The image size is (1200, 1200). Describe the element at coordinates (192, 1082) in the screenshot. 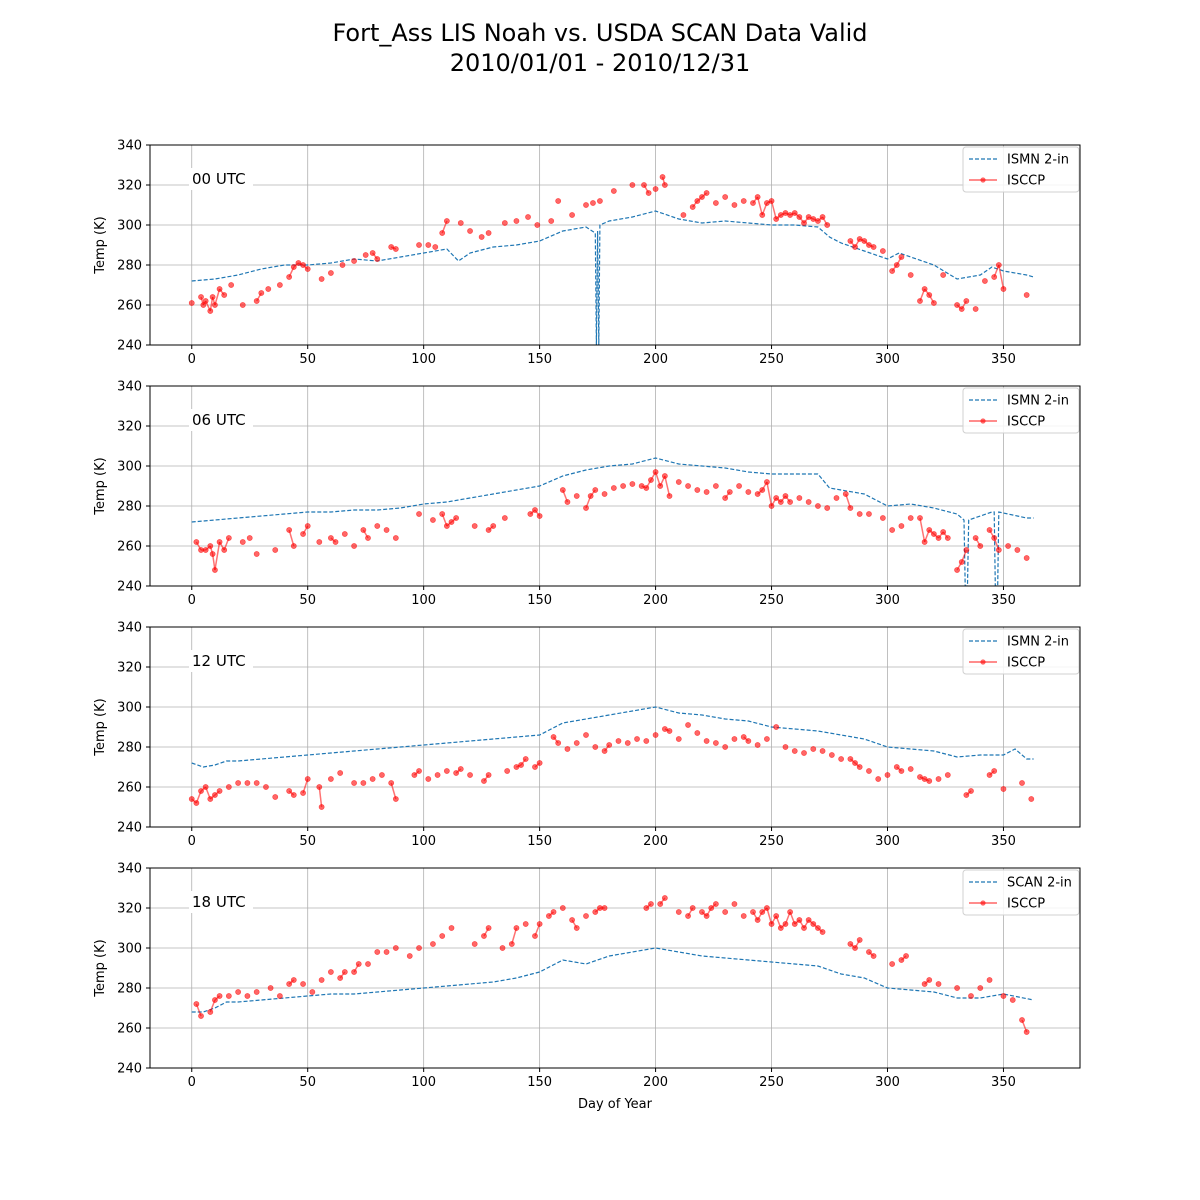

I see `x-tick-label: 0` at that location.